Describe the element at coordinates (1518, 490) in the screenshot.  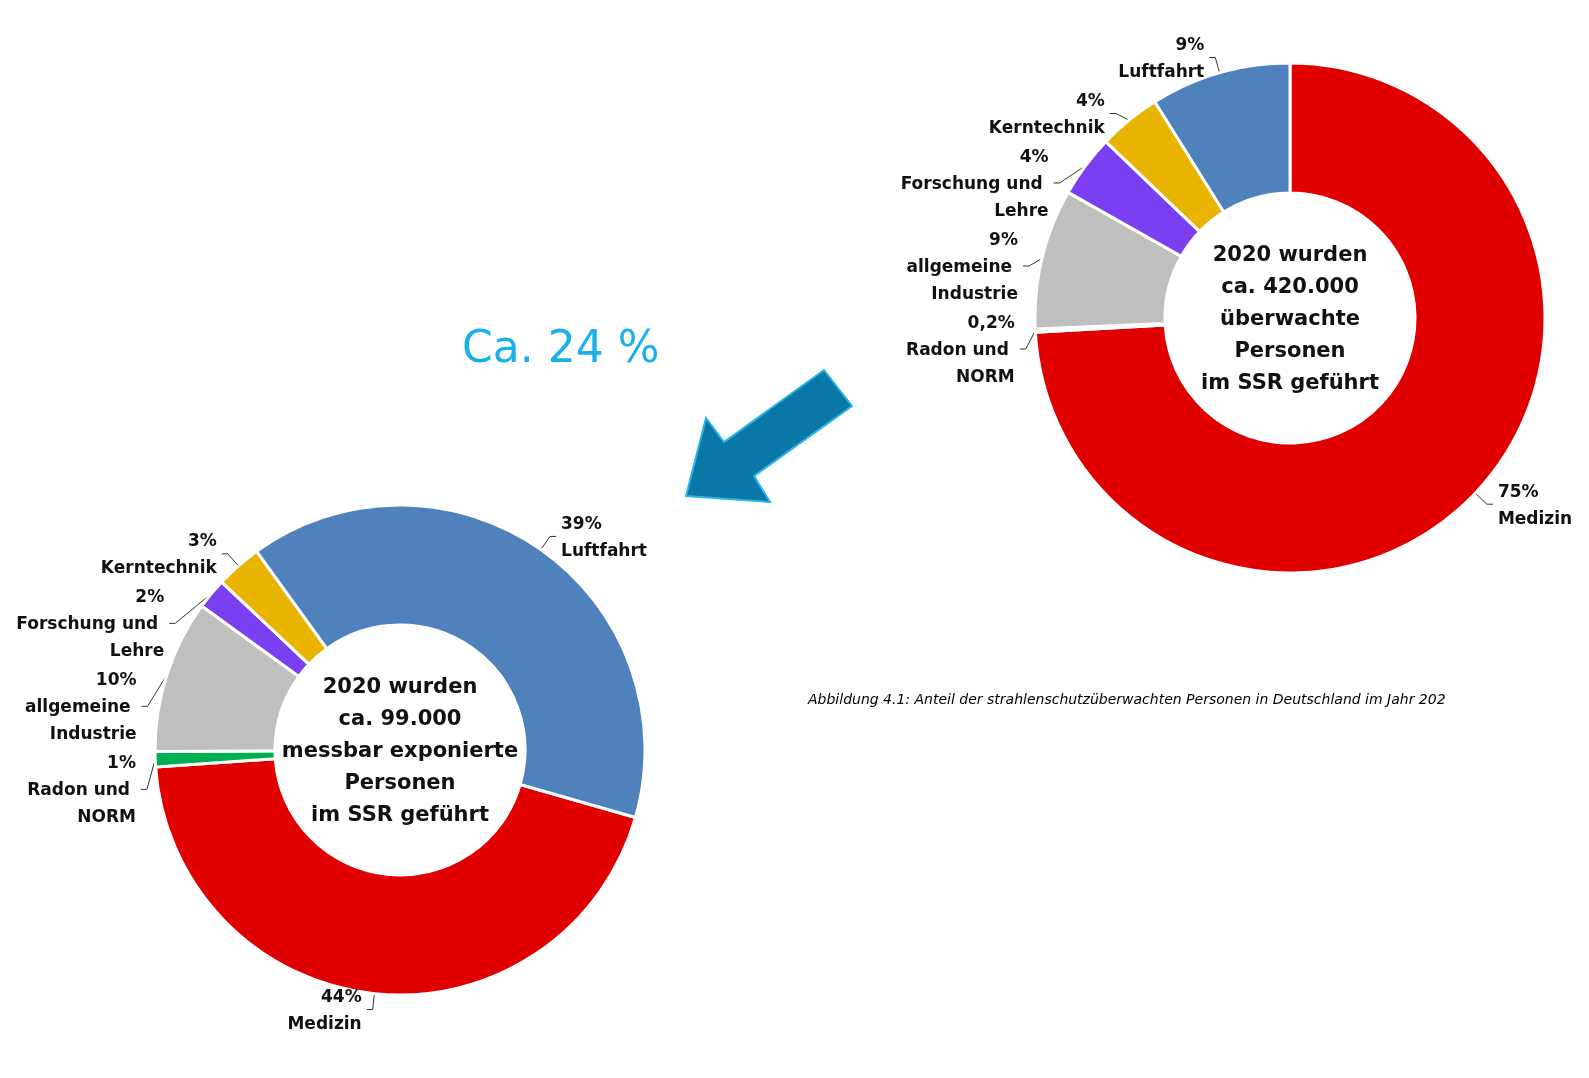
I see `data-label: 75%` at that location.